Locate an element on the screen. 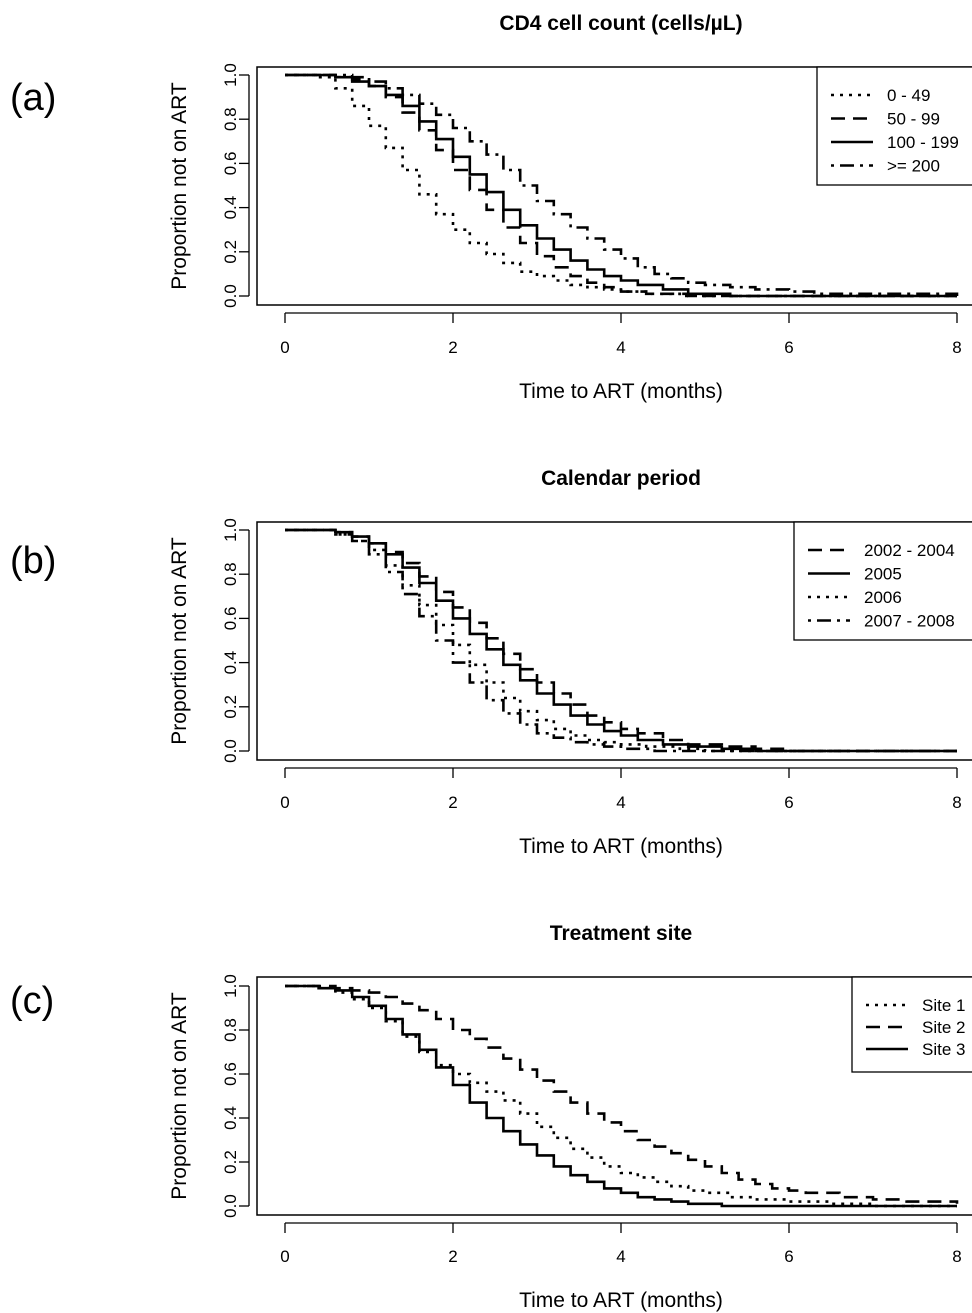  legend-label: 100 - 199 is located at coordinates (923, 142).